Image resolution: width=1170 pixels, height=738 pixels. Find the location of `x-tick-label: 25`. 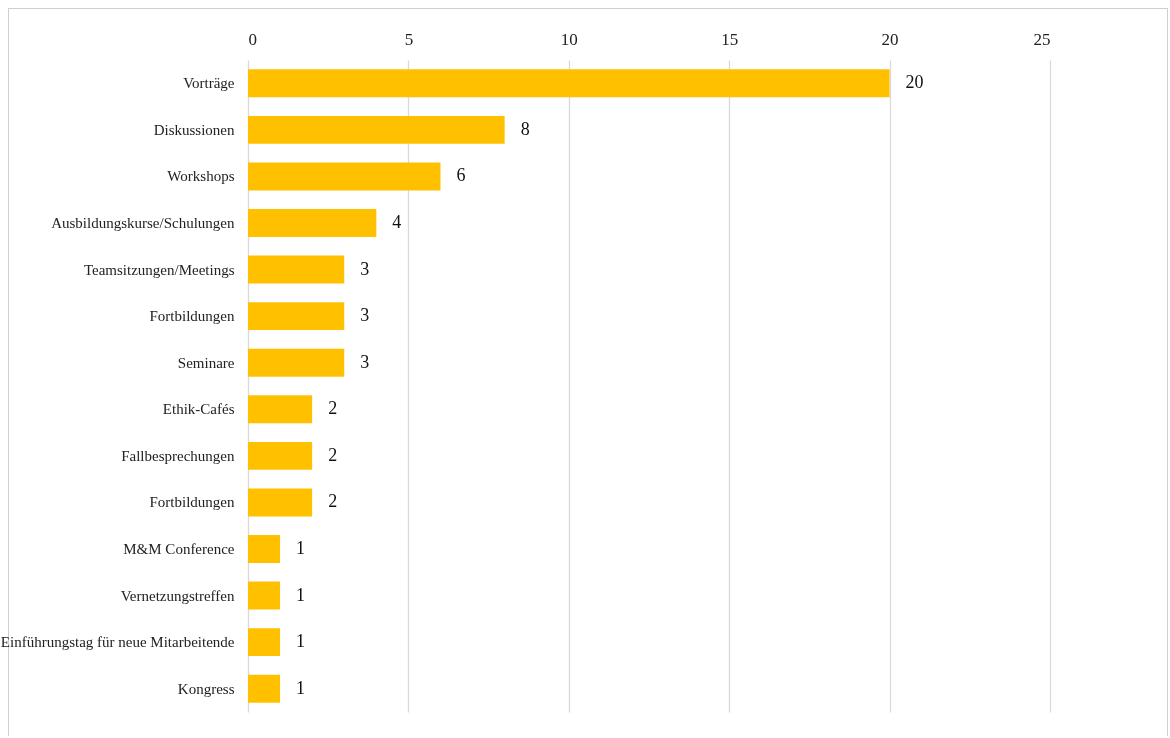

x-tick-label: 25 is located at coordinates (1042, 39).